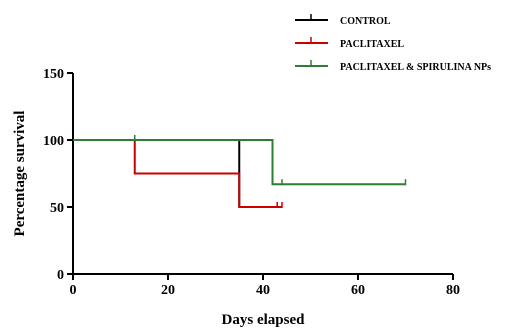  I want to click on legend-item: PACLITAXEL, so click(349, 43).